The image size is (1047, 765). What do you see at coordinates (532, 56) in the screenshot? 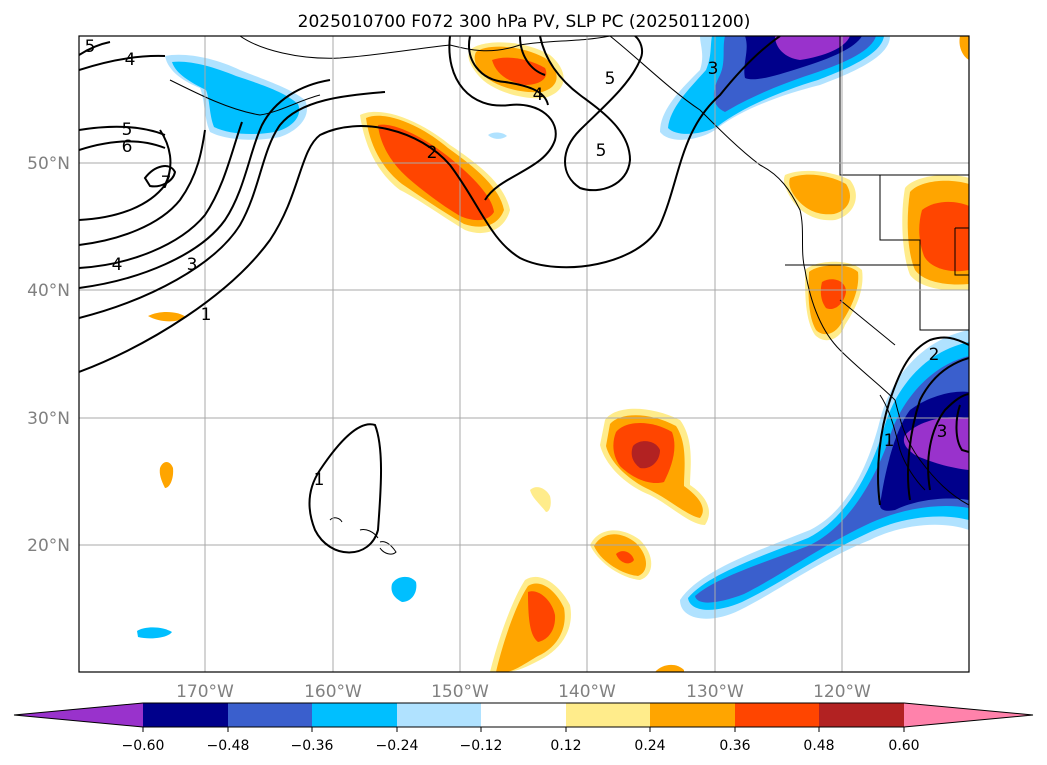
I see `contour-5-mid-b` at bounding box center [532, 56].